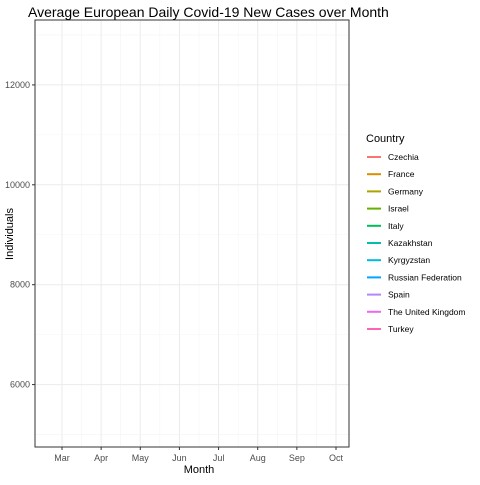 The height and width of the screenshot is (485, 480). What do you see at coordinates (401, 329) in the screenshot?
I see `legend-label: Turkey` at bounding box center [401, 329].